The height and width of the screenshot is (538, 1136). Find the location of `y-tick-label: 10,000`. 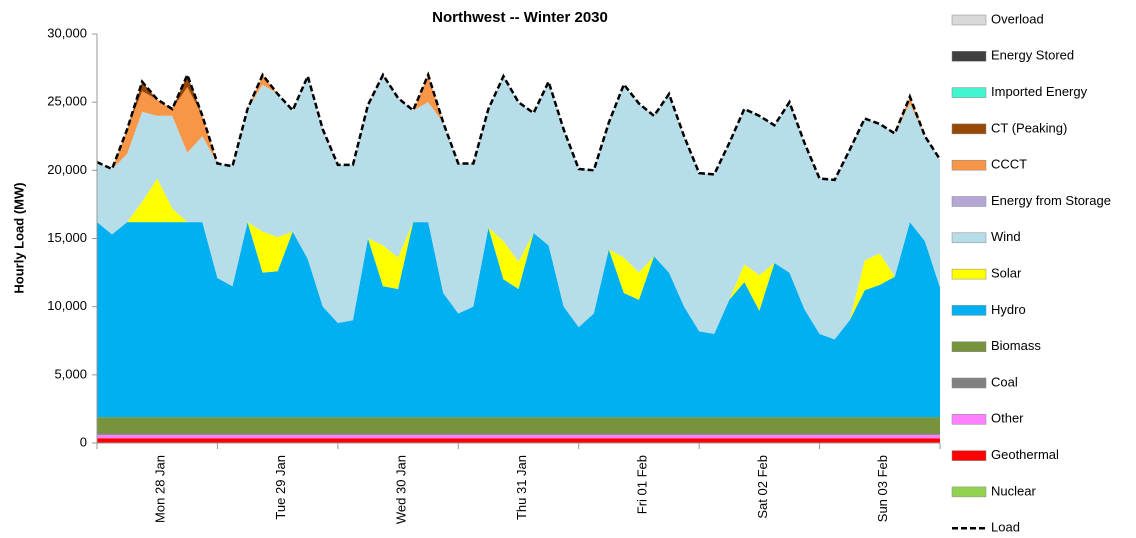

y-tick-label: 10,000 is located at coordinates (67, 305).